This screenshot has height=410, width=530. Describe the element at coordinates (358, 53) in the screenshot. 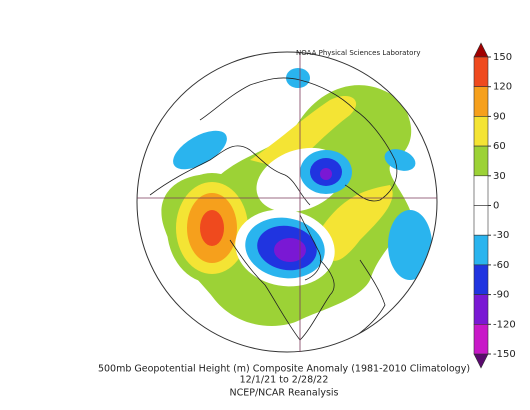

I see `credit: NOAA Physical Sciences Laboratory` at that location.